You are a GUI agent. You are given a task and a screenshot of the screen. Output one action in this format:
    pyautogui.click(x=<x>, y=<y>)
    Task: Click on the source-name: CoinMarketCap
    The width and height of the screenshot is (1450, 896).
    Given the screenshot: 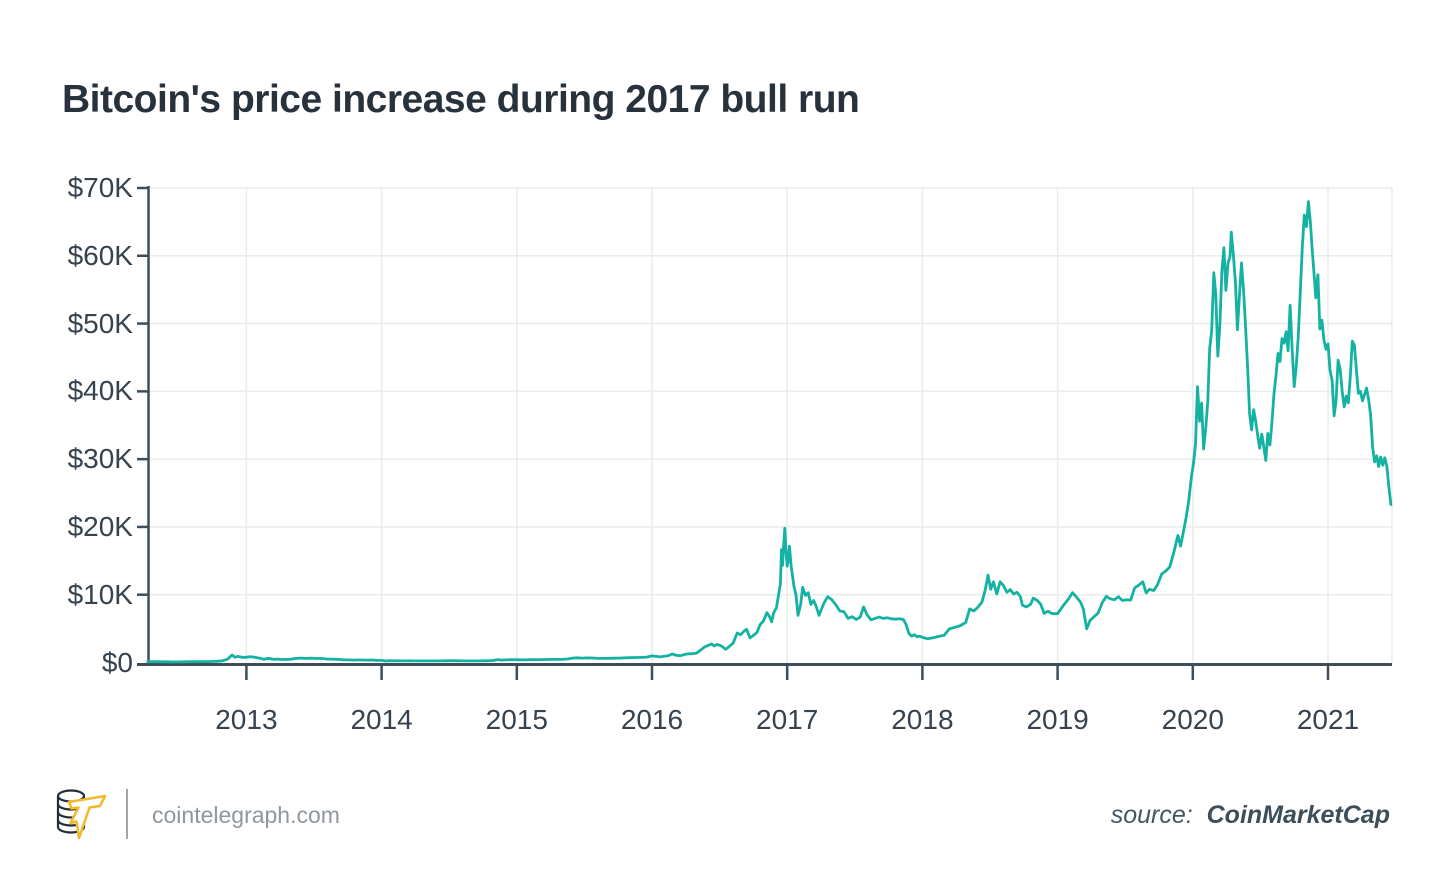 What is the action you would take?
    pyautogui.click(x=1298, y=815)
    